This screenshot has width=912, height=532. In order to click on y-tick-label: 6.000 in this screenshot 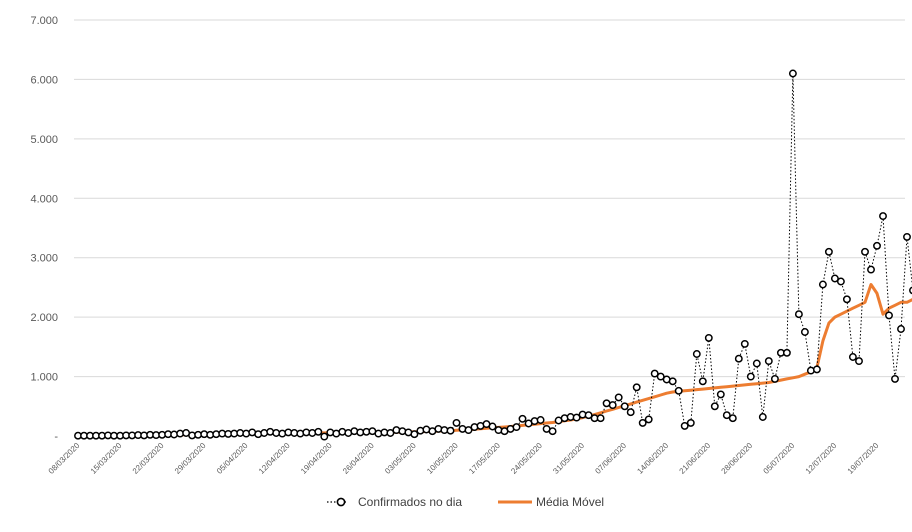, I will do `click(44, 80)`.